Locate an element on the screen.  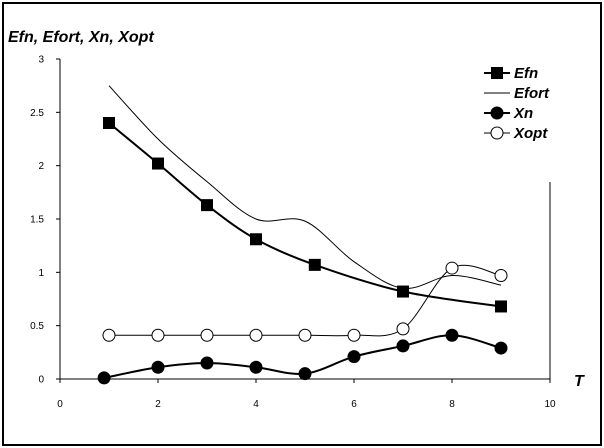
y-axis-title: Efn, Efort, Xn, Xopt is located at coordinates (81, 37).